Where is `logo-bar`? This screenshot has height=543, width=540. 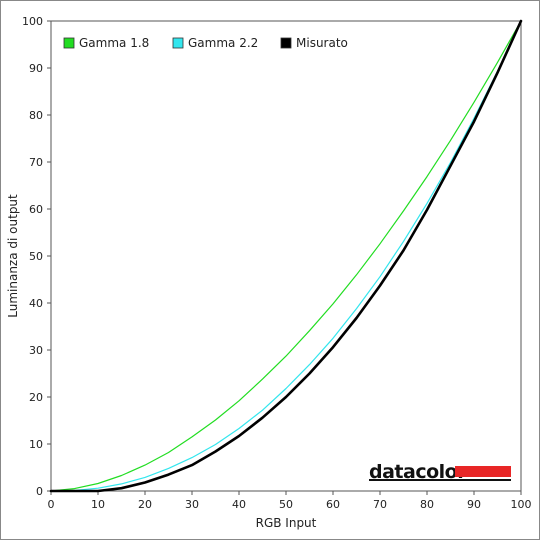
logo-bar is located at coordinates (483, 471).